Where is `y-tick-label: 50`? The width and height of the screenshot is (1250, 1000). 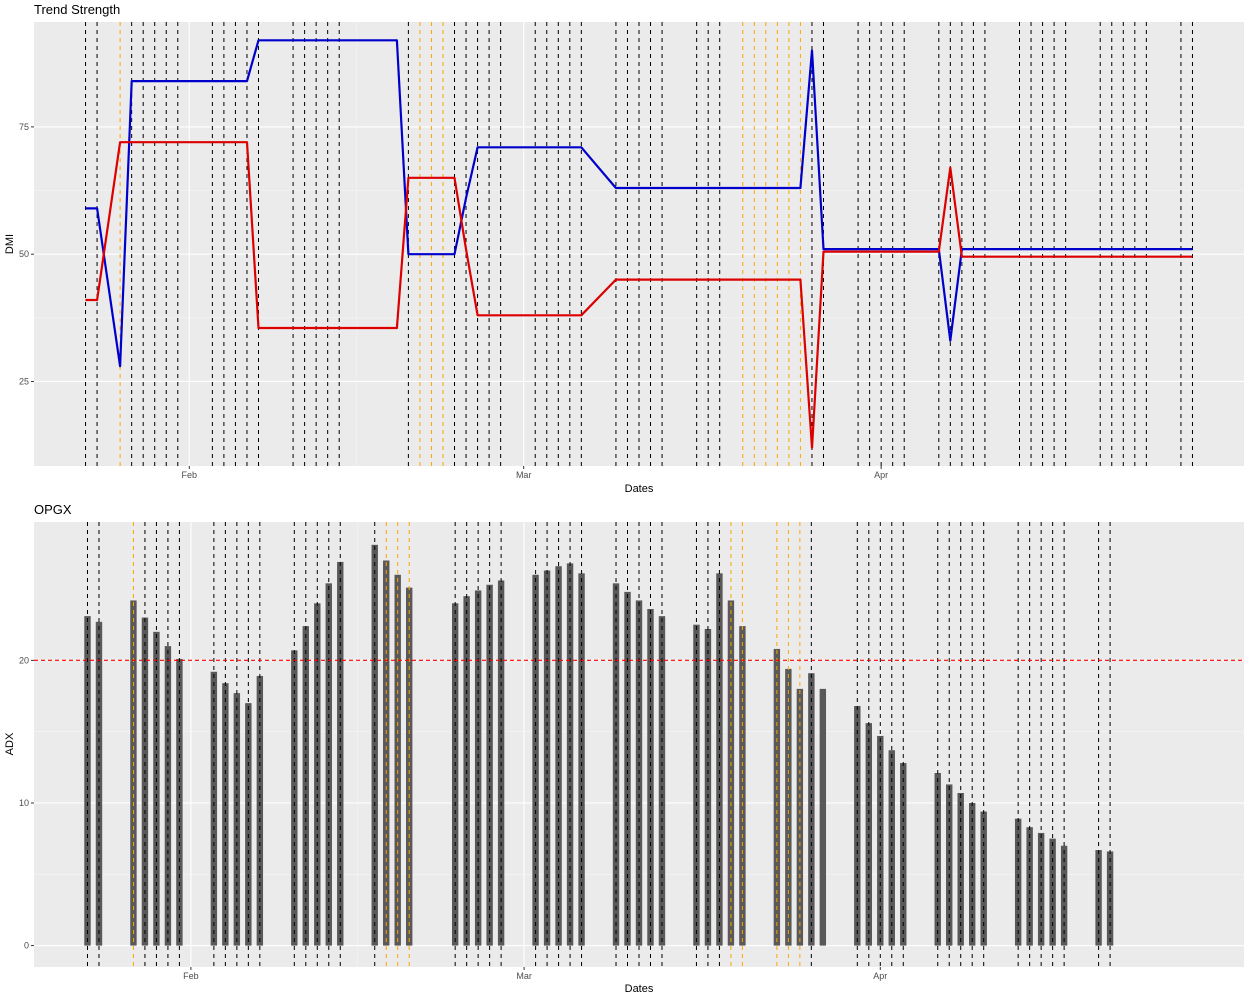 y-tick-label: 50 is located at coordinates (24, 254).